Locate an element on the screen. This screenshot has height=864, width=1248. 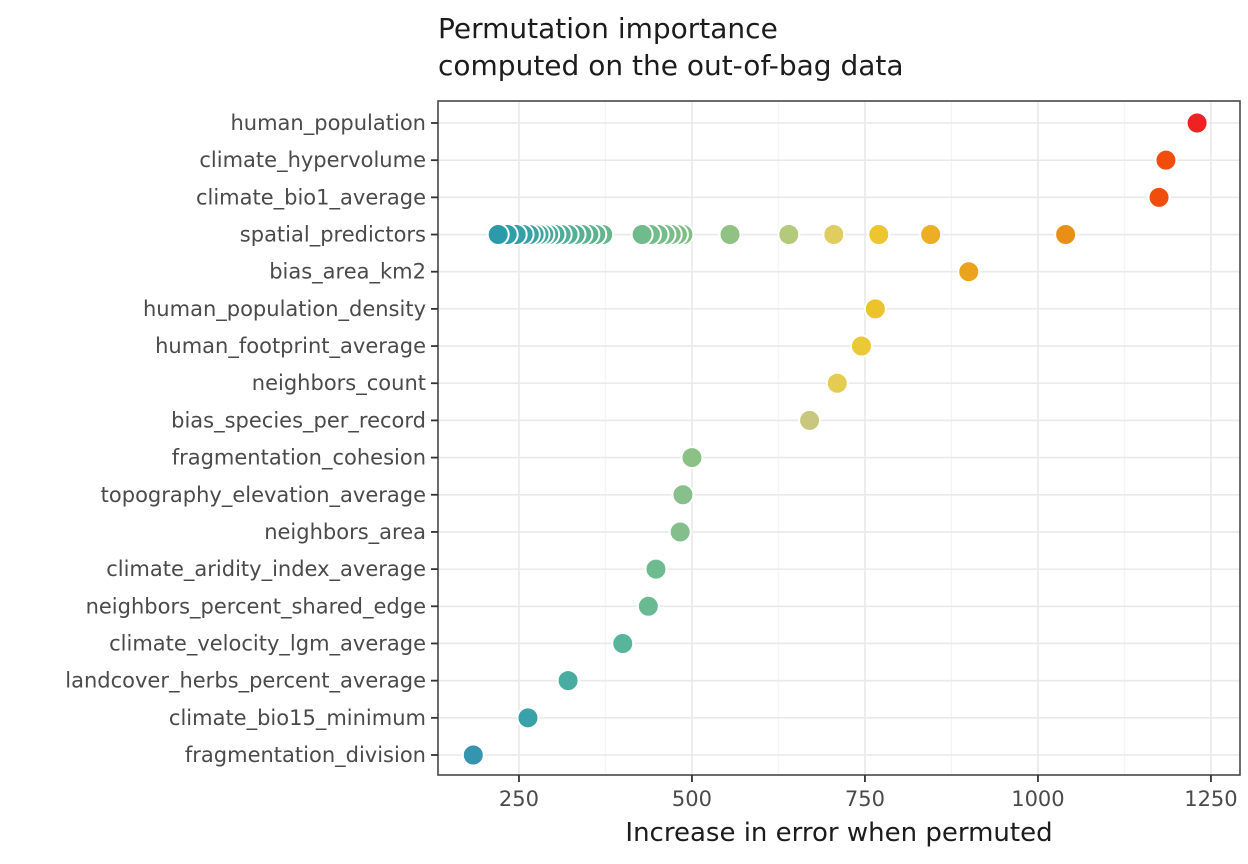
data-point-climate_bio15_minimum is located at coordinates (528, 718).